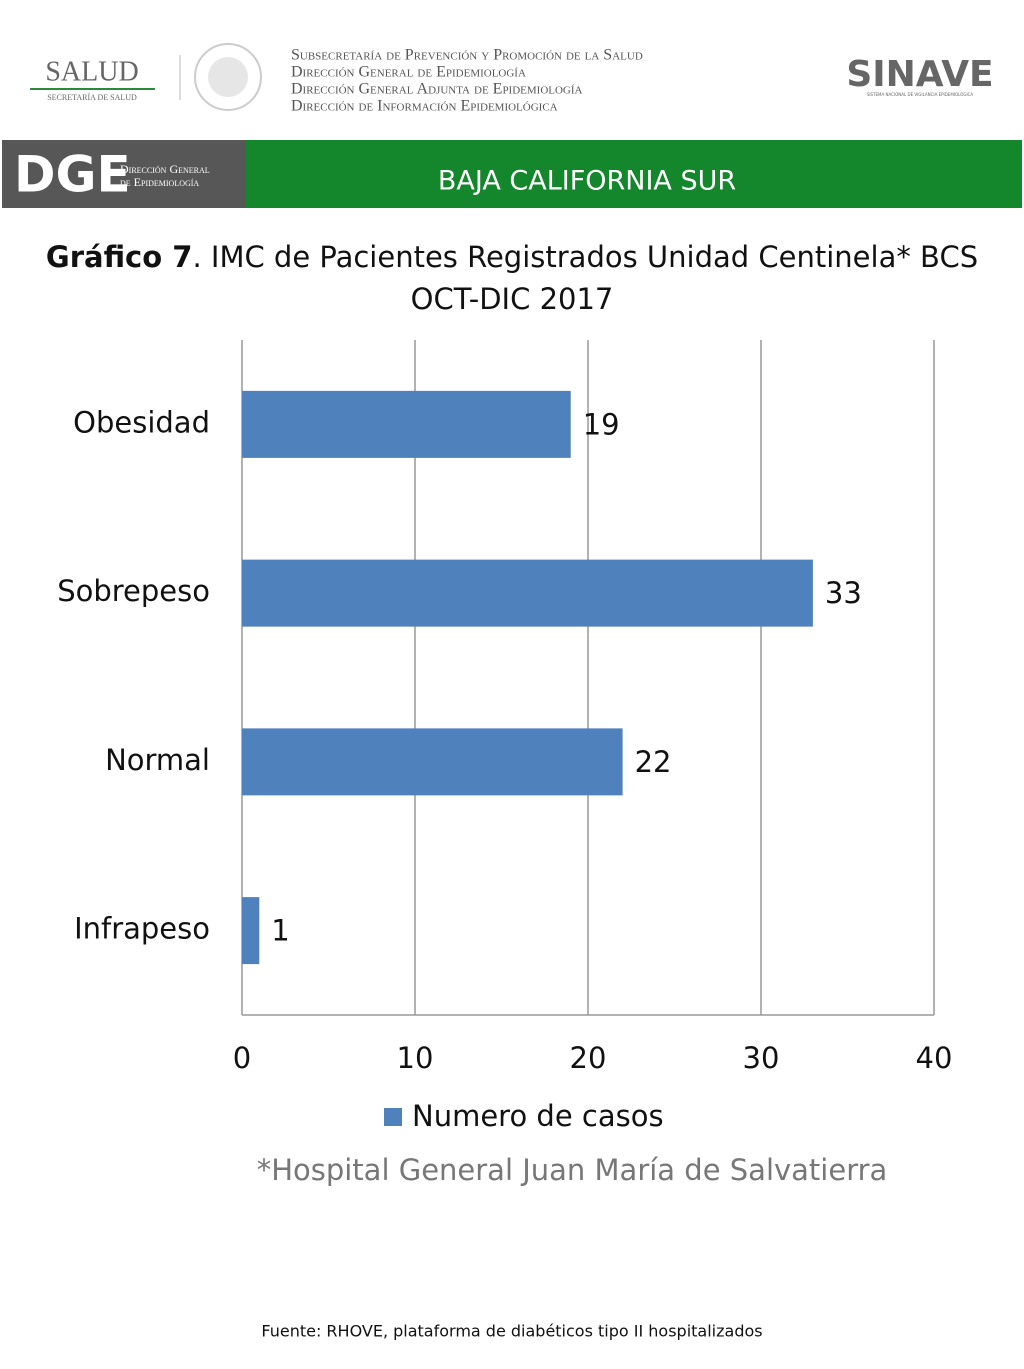 Image resolution: width=1024 pixels, height=1369 pixels. What do you see at coordinates (761, 1058) in the screenshot?
I see `x-tick-label: 30` at bounding box center [761, 1058].